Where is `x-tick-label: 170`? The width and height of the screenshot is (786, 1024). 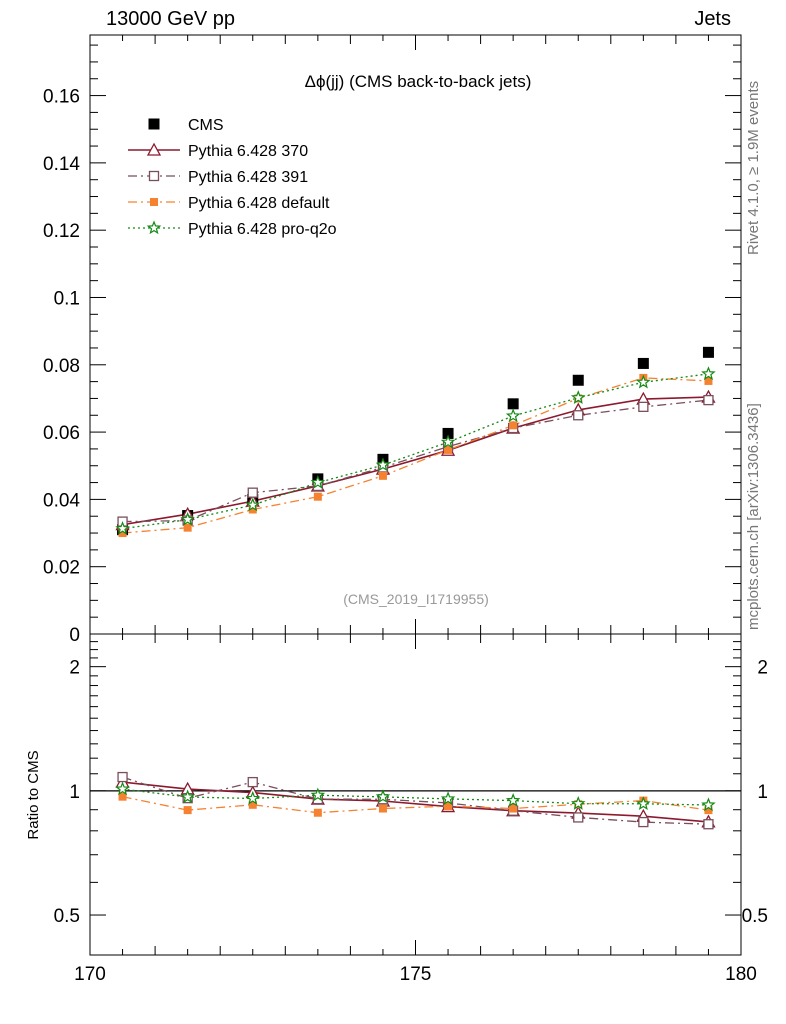 x-tick-label: 170 is located at coordinates (90, 974).